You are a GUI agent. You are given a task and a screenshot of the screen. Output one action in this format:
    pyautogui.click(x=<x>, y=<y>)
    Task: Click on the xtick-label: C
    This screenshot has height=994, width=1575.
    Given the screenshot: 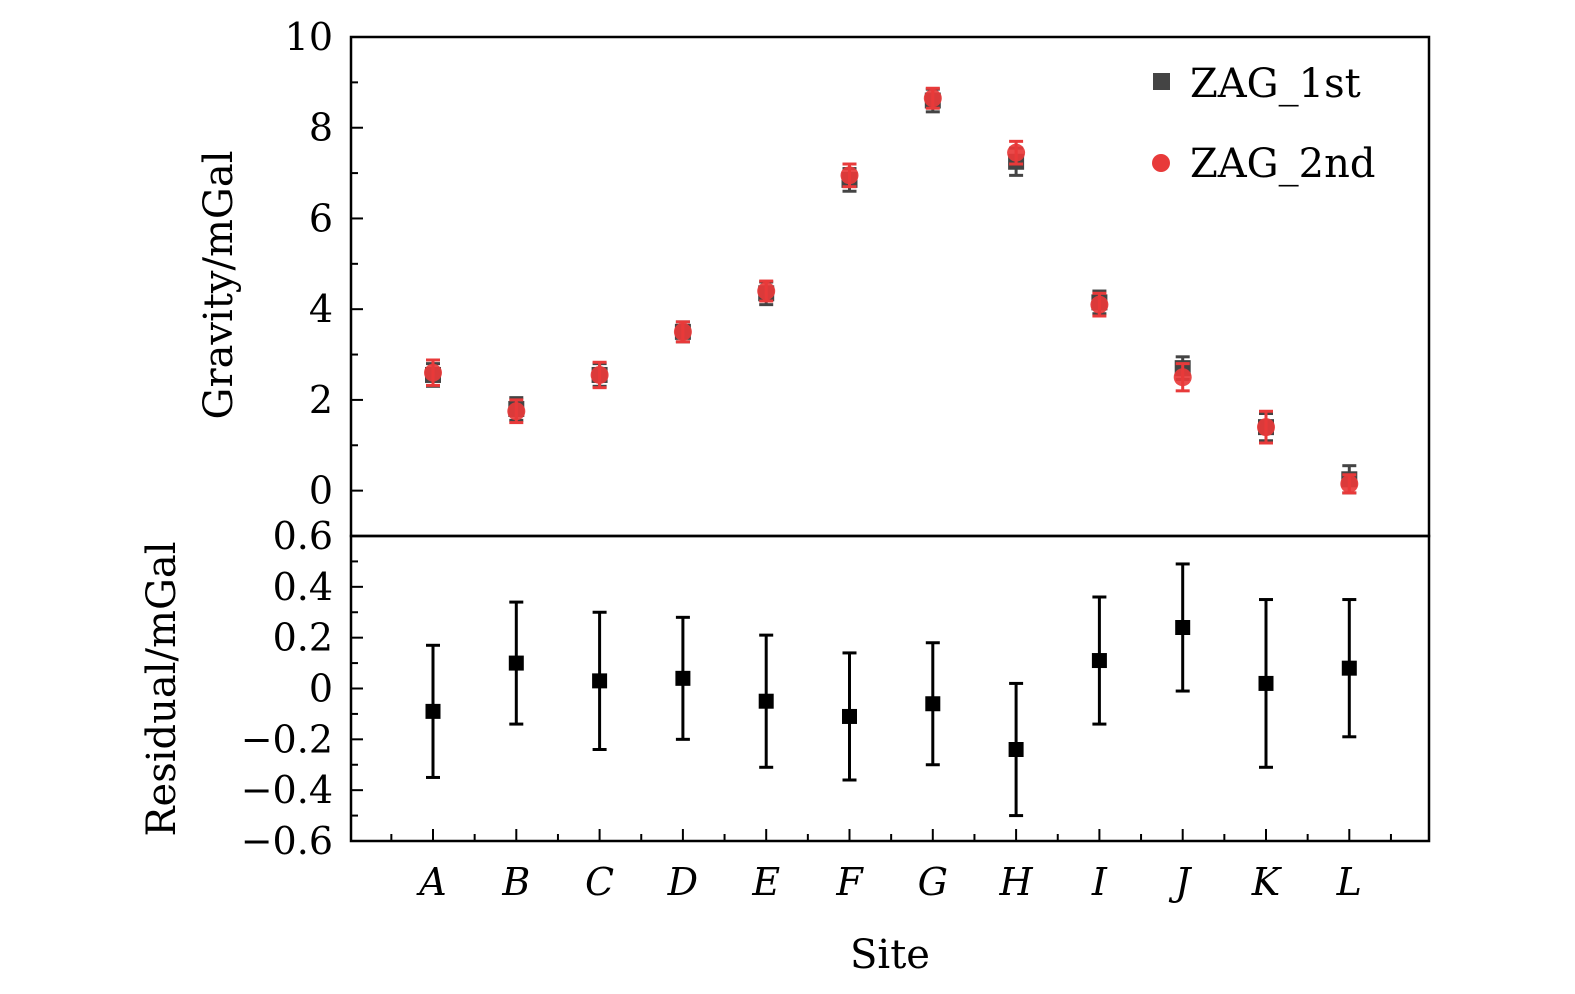 What is the action you would take?
    pyautogui.click(x=599, y=882)
    